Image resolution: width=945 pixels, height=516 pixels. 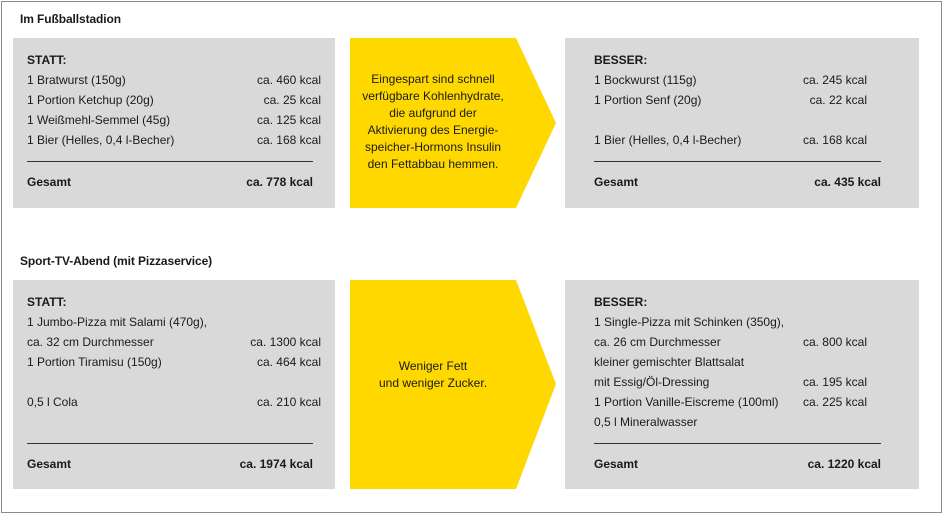 What do you see at coordinates (648, 100) in the screenshot?
I see `item-label: 1 Portion Senf (20g)` at bounding box center [648, 100].